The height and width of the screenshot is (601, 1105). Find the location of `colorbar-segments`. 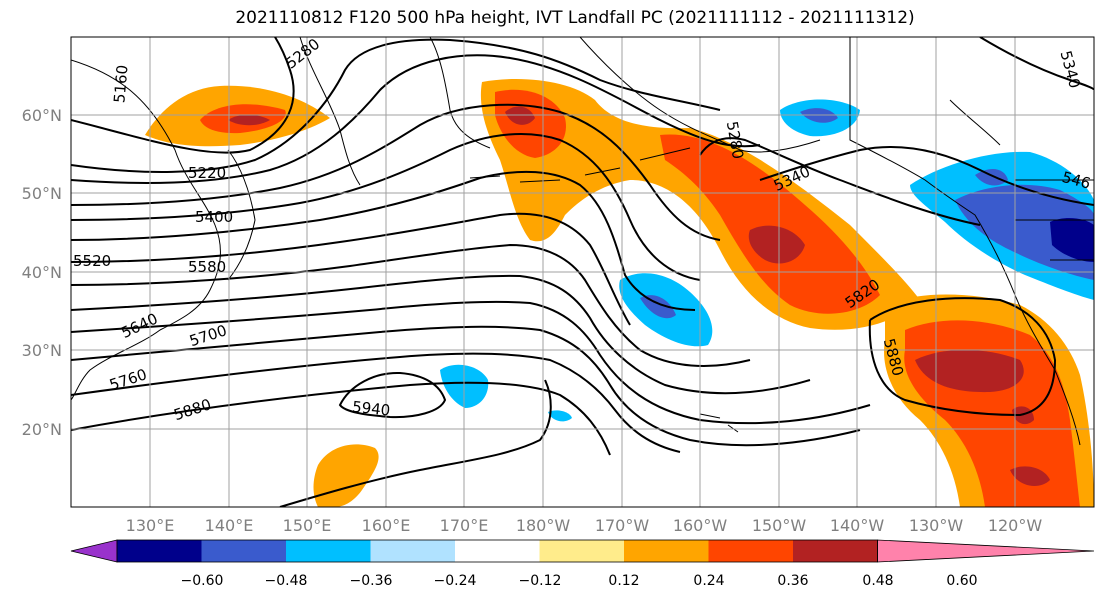

colorbar-segments is located at coordinates (582, 551).